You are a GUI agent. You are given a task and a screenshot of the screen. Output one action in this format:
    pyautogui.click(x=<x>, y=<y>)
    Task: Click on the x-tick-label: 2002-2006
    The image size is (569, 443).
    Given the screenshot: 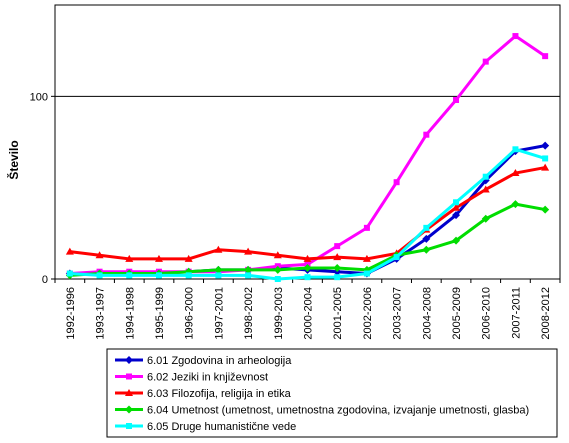 What is the action you would take?
    pyautogui.click(x=368, y=313)
    